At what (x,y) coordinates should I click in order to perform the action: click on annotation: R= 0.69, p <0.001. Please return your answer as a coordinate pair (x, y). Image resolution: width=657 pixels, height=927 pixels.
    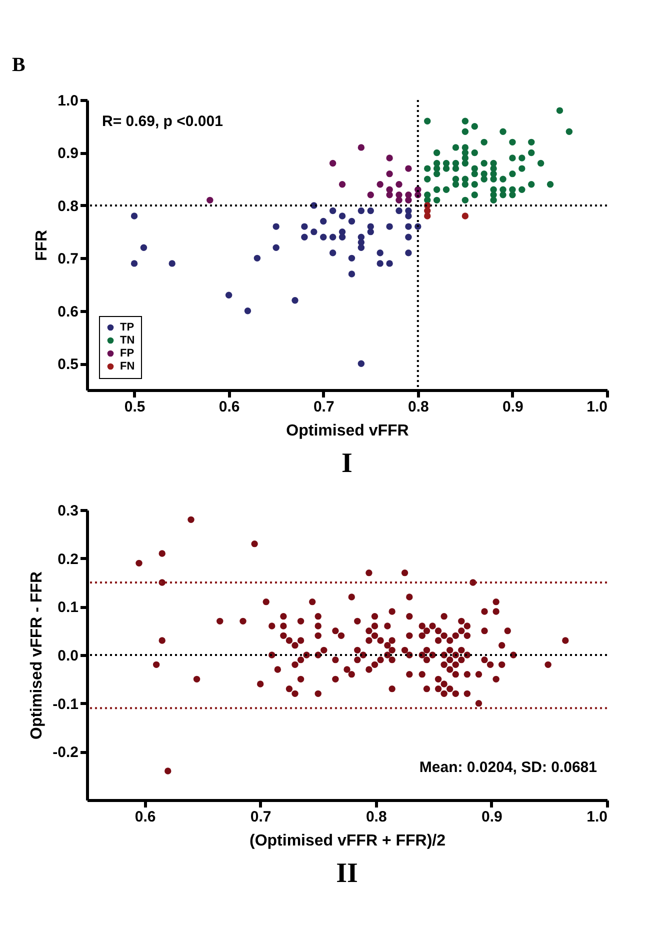
    Looking at the image, I should click on (162, 121).